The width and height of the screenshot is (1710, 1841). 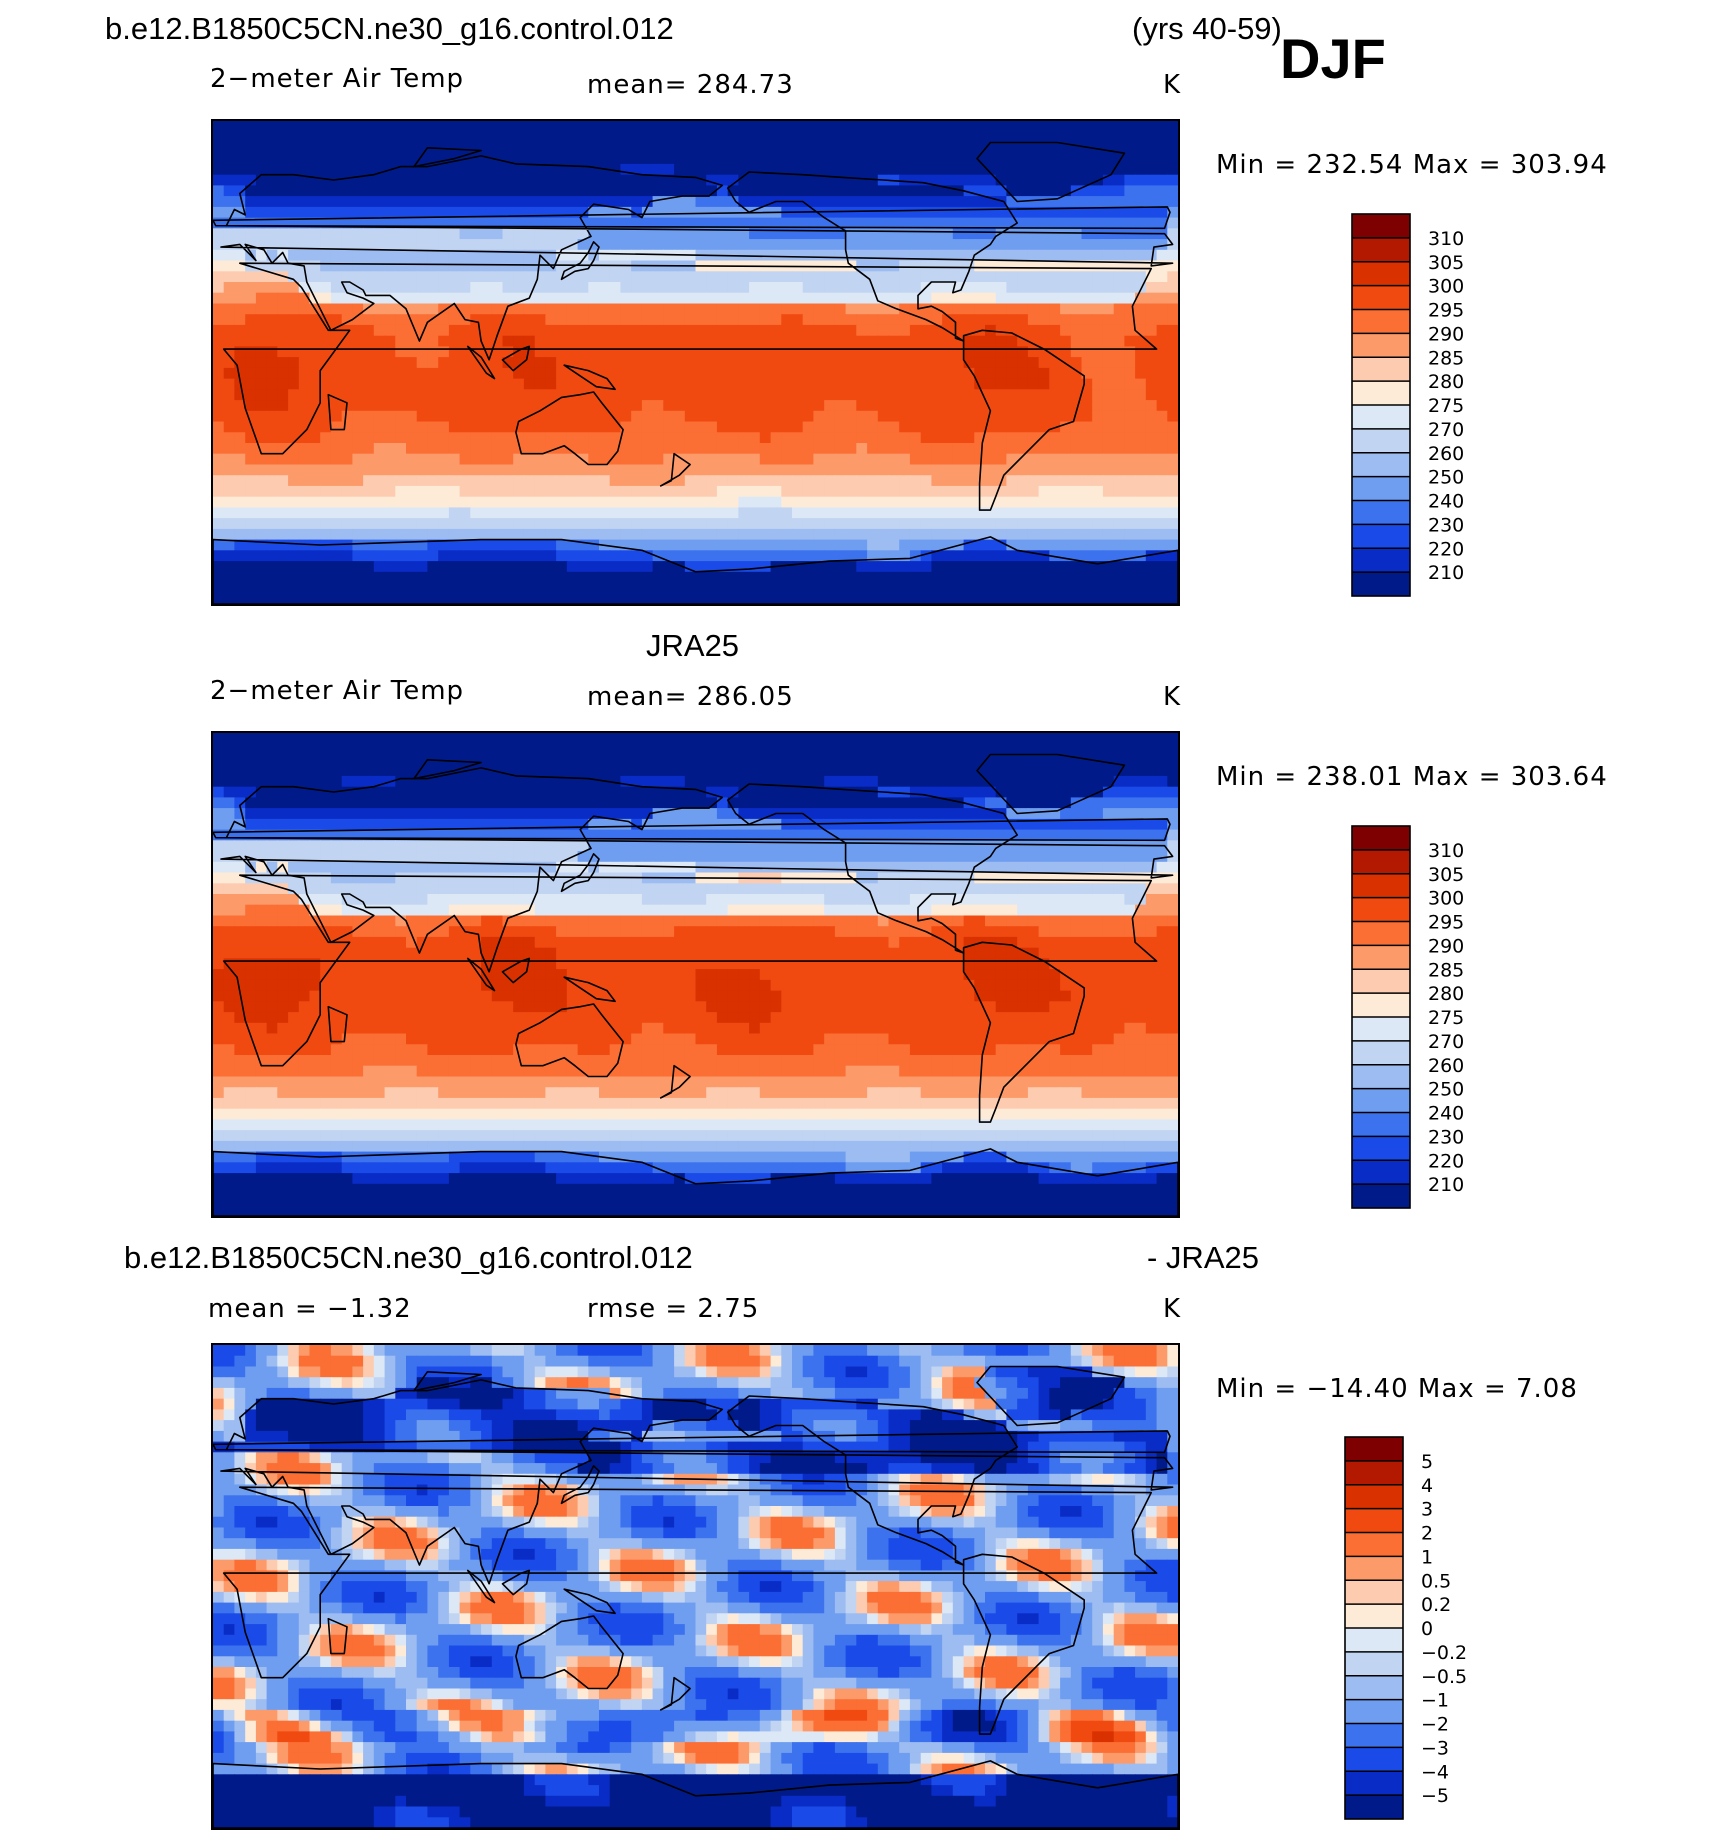 I want to click on colorbar-tick-label: −0.2, so click(x=1444, y=1653).